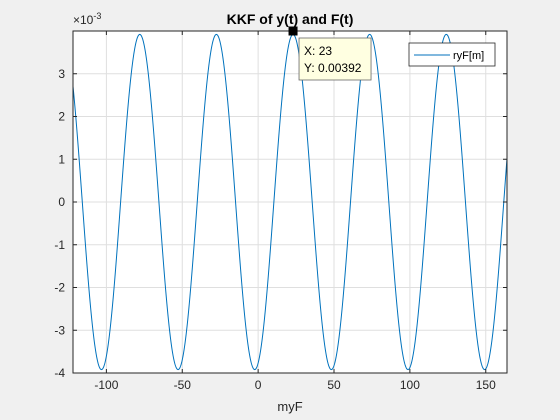 Image resolution: width=560 pixels, height=420 pixels. I want to click on y-exponent-label: ×10⁻³, so click(87, 19).